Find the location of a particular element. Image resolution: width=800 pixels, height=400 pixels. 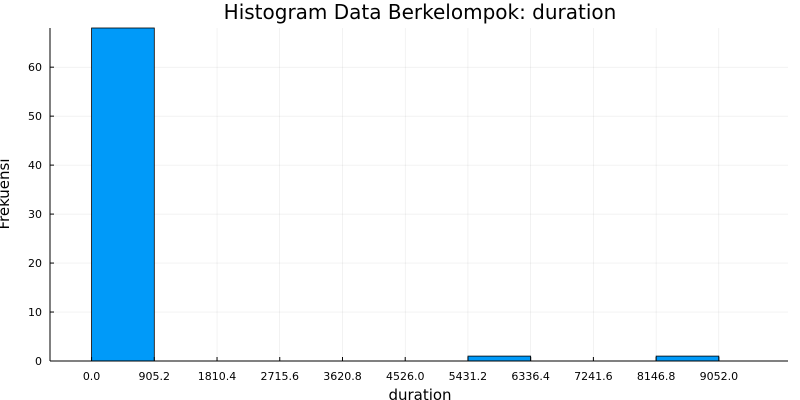

x-tick-label: 3620.8 is located at coordinates (342, 376).